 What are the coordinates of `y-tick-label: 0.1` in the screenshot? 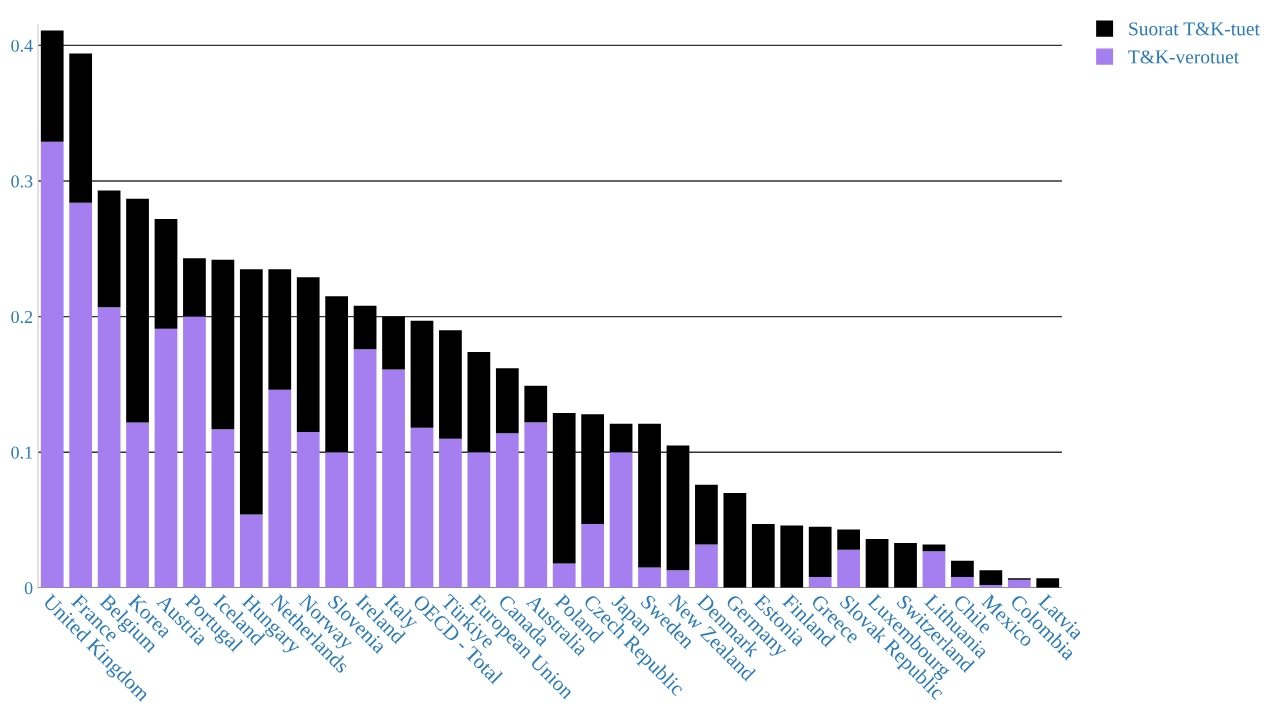 It's located at (22, 452).